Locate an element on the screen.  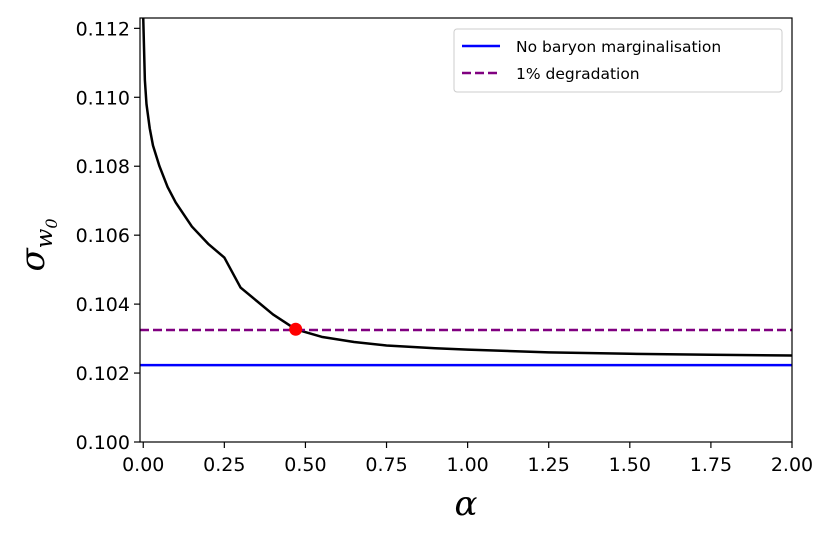
legend-box is located at coordinates (618, 60).